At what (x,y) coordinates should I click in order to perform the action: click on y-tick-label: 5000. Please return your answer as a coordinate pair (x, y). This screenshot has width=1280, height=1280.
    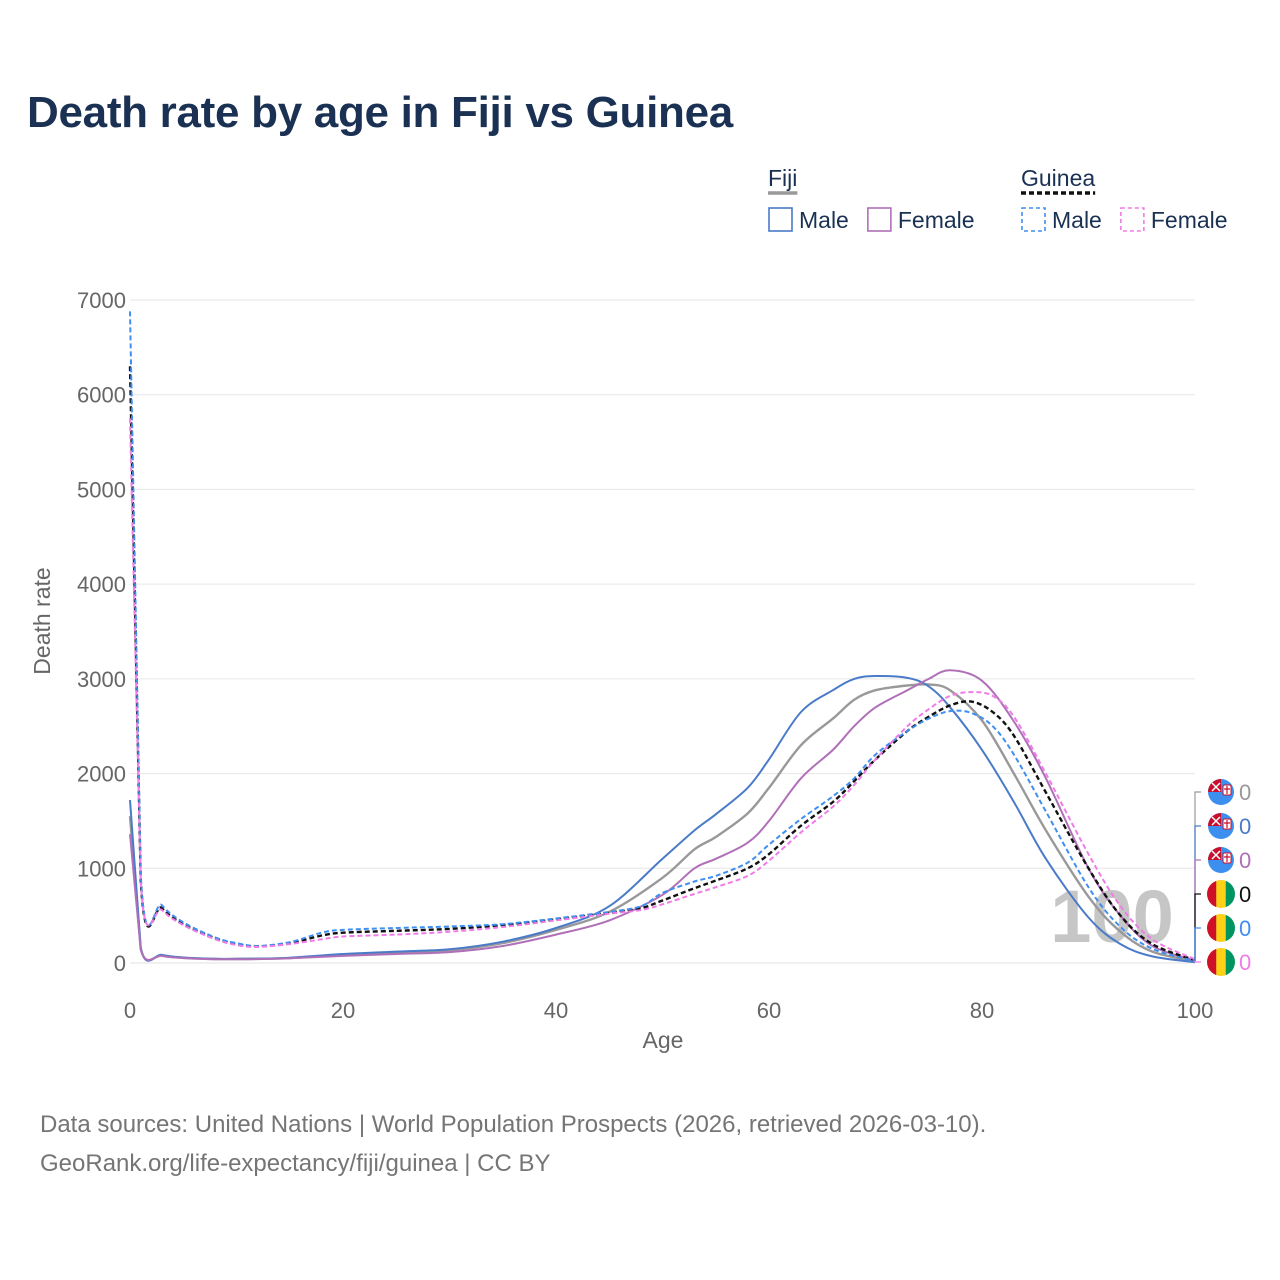
    Looking at the image, I should click on (101, 489).